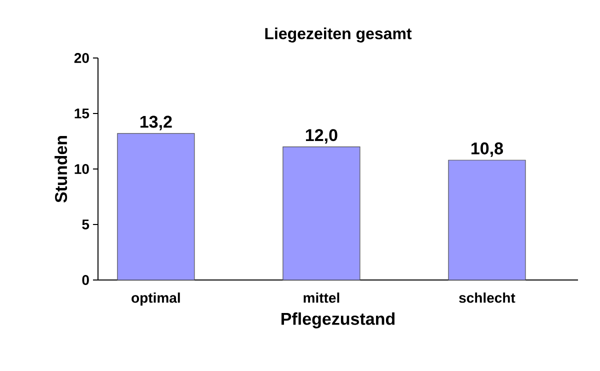 The width and height of the screenshot is (600, 371). I want to click on x-tick-label: schlecht, so click(487, 297).